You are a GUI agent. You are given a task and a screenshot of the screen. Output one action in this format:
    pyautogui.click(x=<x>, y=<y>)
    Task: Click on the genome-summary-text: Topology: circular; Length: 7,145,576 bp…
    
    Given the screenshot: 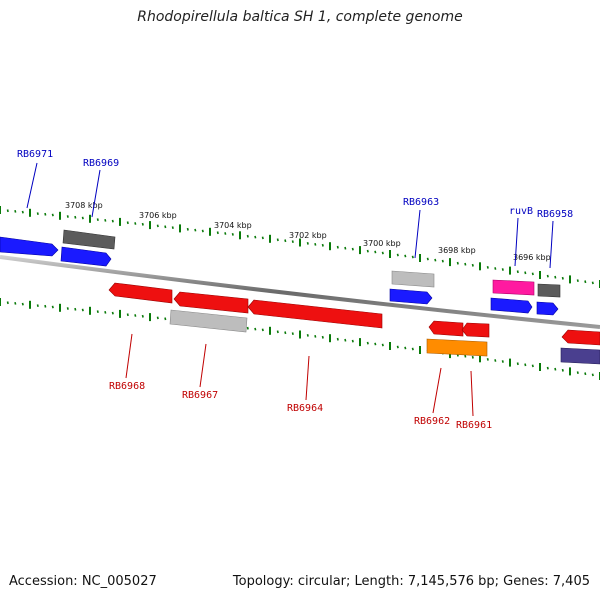 What is the action you would take?
    pyautogui.click(x=411, y=581)
    